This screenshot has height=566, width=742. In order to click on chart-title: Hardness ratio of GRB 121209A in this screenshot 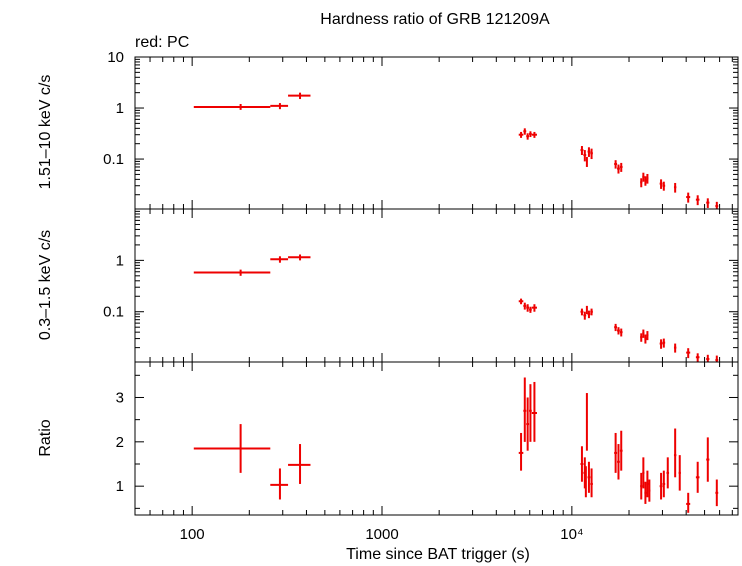, I will do `click(435, 19)`.